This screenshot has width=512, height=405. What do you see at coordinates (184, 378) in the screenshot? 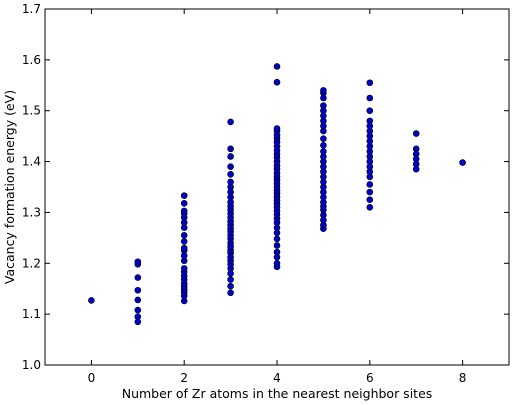
I see `x-tick-label: 2` at bounding box center [184, 378].